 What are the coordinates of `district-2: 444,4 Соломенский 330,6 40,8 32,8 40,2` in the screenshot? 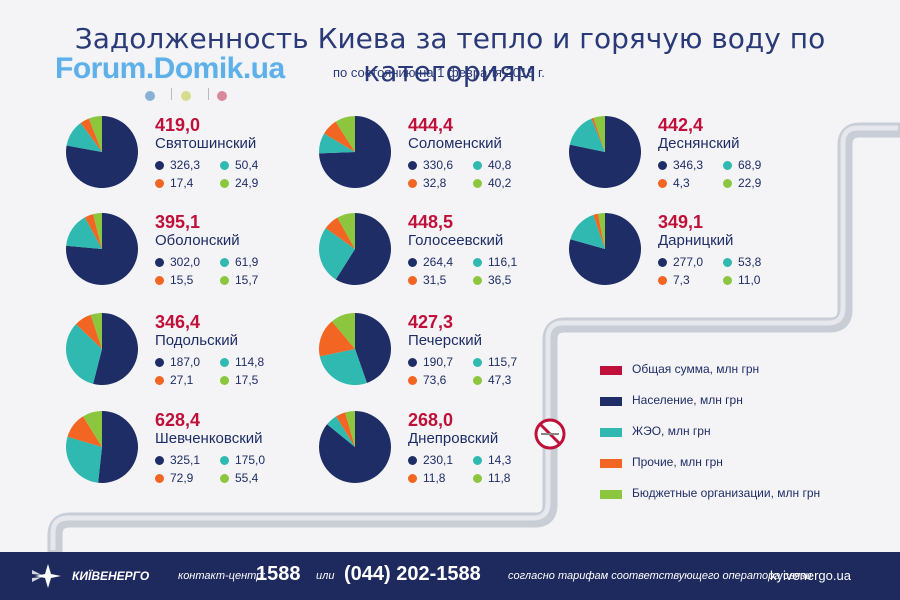 It's located at (438, 162).